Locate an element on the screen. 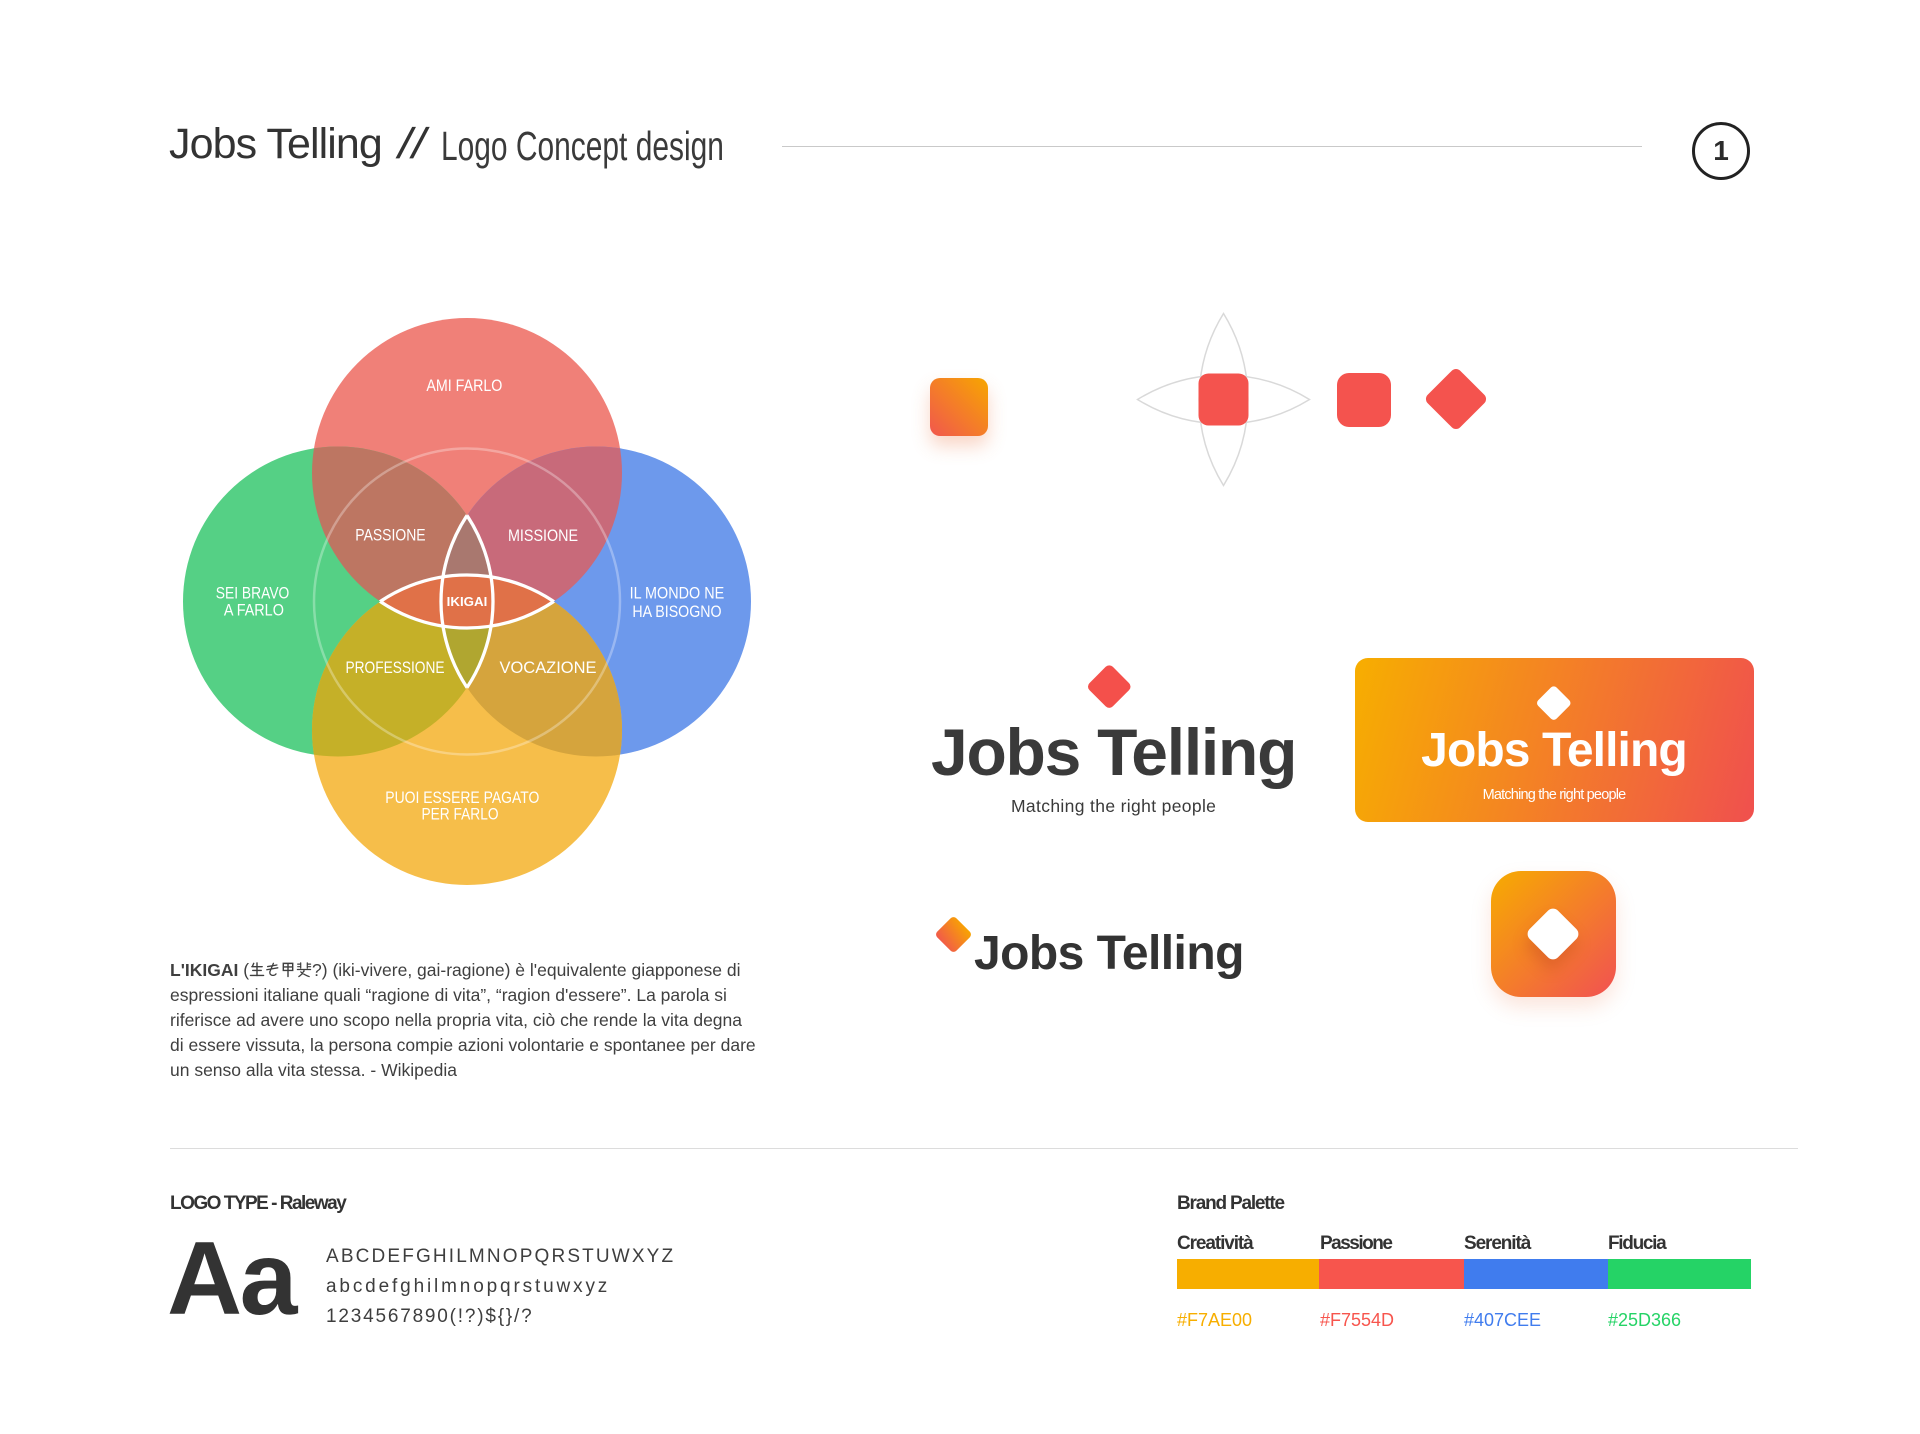 The width and height of the screenshot is (1920, 1434). svg-text: AMI FARLO is located at coordinates (464, 385).